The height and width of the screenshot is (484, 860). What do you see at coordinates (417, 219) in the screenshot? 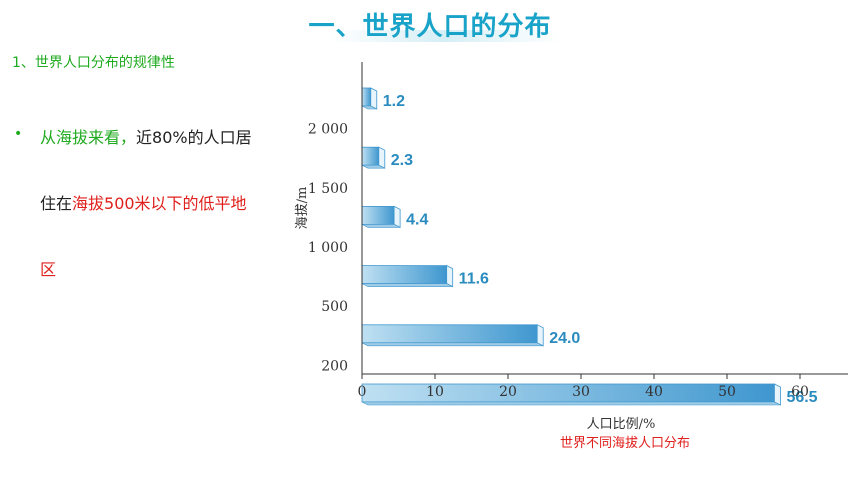
I see `data-label: 4.4` at bounding box center [417, 219].